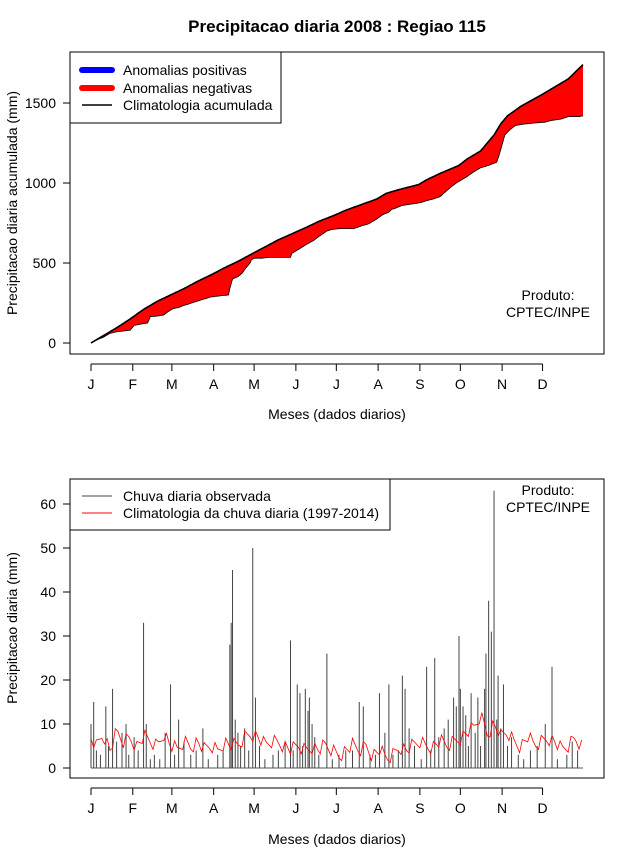 This screenshot has width=640, height=850. Describe the element at coordinates (337, 839) in the screenshot. I see `daily-xlabel: Meses (dados diarios)` at that location.